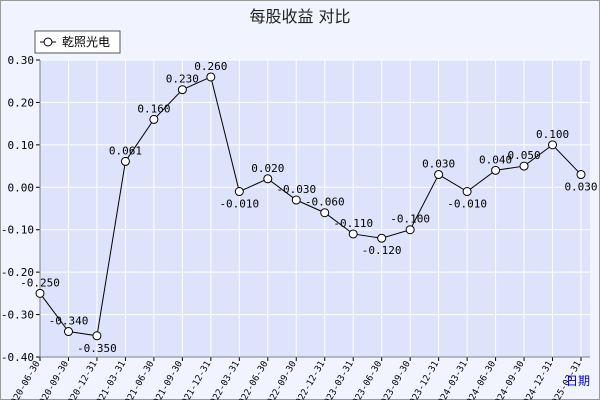 This screenshot has width=600, height=400. What do you see at coordinates (21, 60) in the screenshot?
I see `y-tick-label: 0.30` at bounding box center [21, 60].